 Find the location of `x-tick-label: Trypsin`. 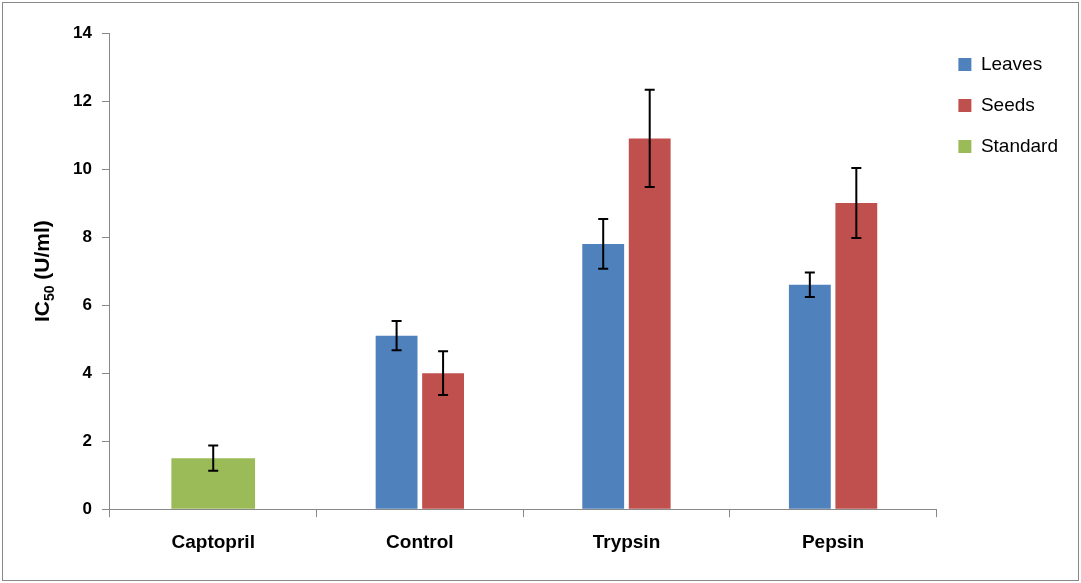

x-tick-label: Trypsin is located at coordinates (626, 541).